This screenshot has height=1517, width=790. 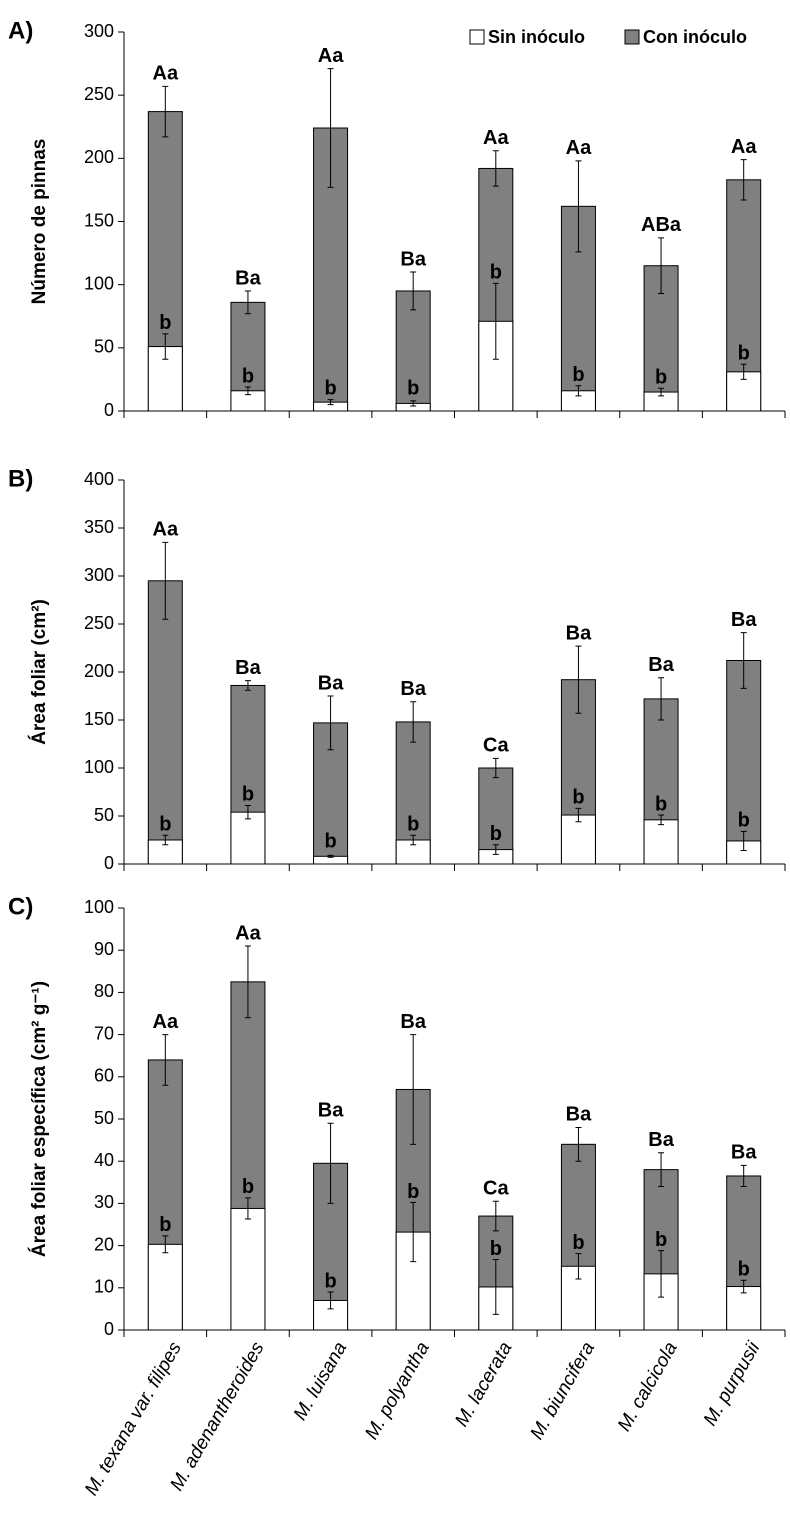 I want to click on x-tick-label: M. purpusii, so click(x=732, y=1384).